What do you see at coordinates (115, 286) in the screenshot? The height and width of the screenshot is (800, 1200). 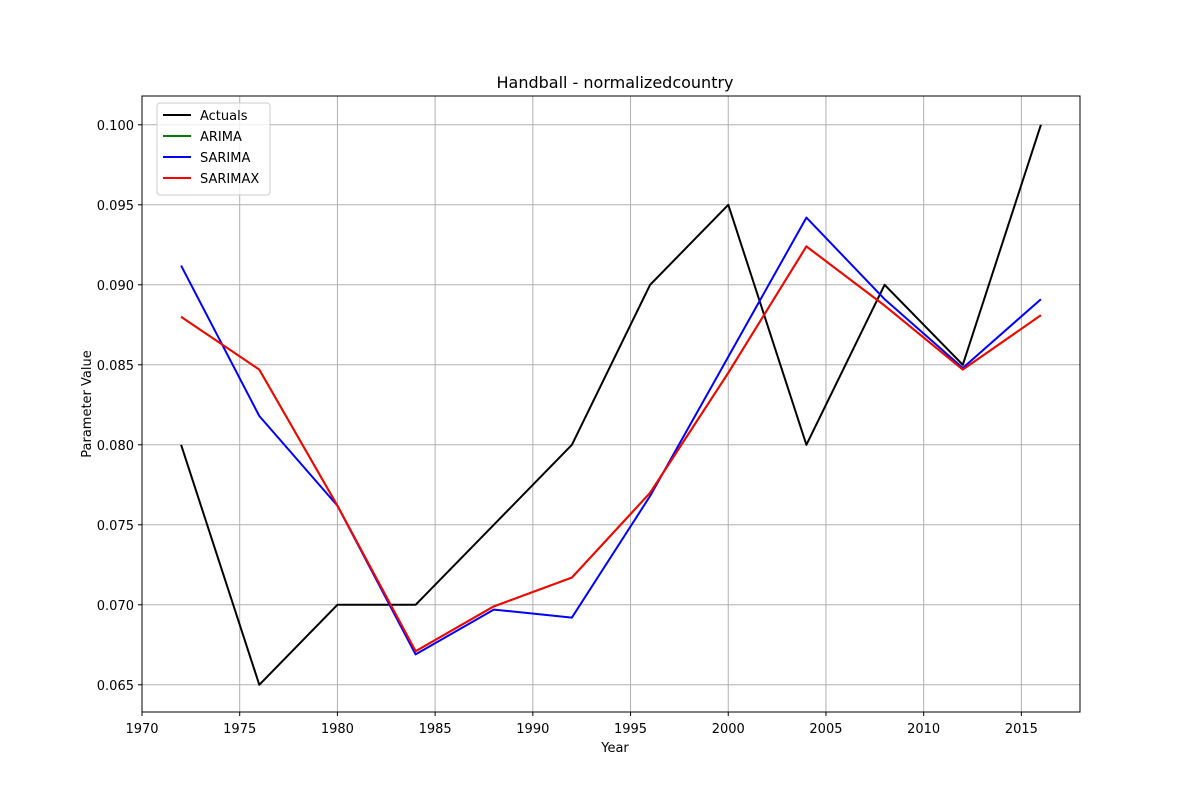 I see `y-tick-label: 0.090` at bounding box center [115, 286].